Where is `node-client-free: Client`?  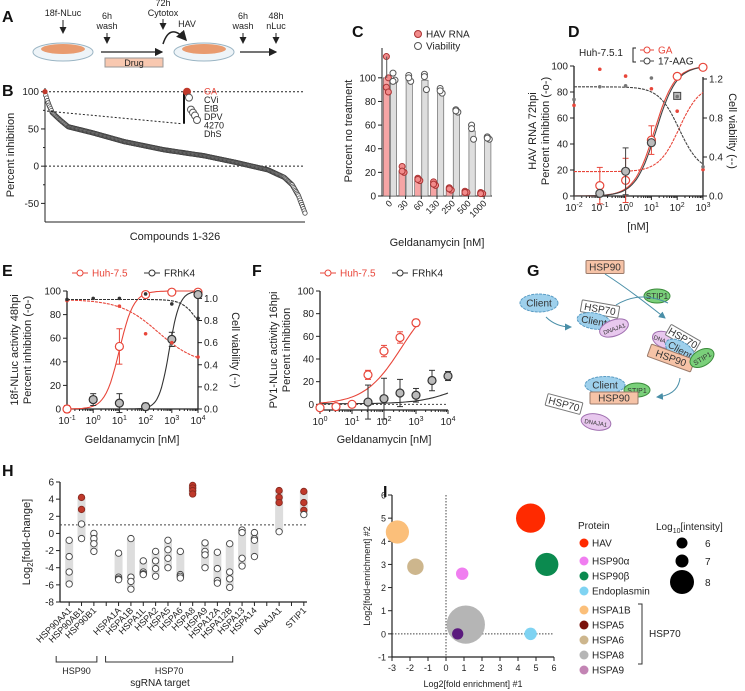 node-client-free: Client is located at coordinates (539, 303).